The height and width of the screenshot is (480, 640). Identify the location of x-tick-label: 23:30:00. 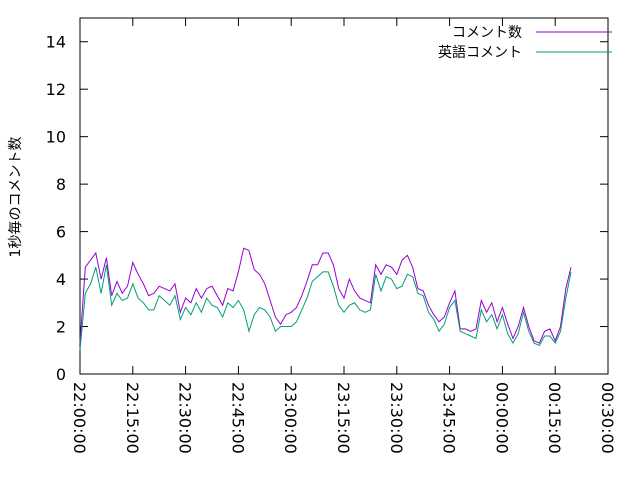
(396, 418).